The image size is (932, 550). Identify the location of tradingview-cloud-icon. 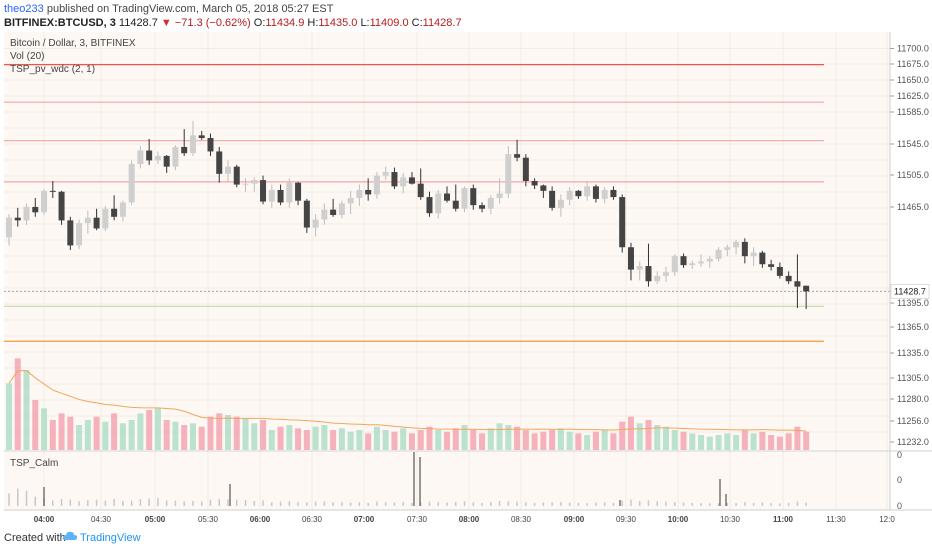
(70, 535).